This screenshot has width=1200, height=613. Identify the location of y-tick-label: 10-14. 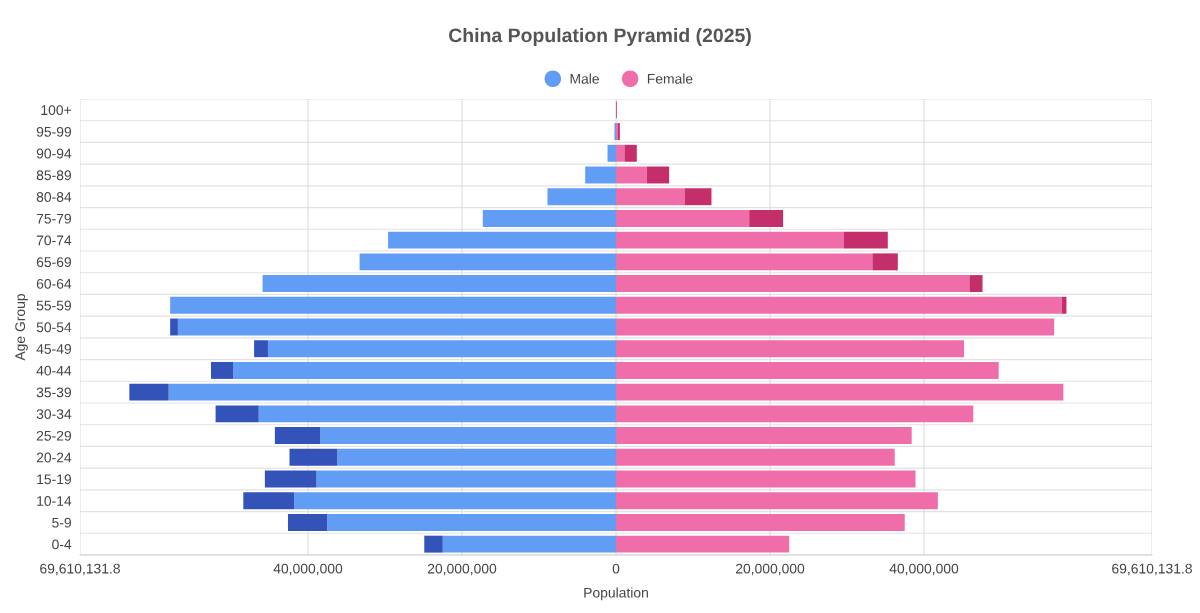
(54, 501).